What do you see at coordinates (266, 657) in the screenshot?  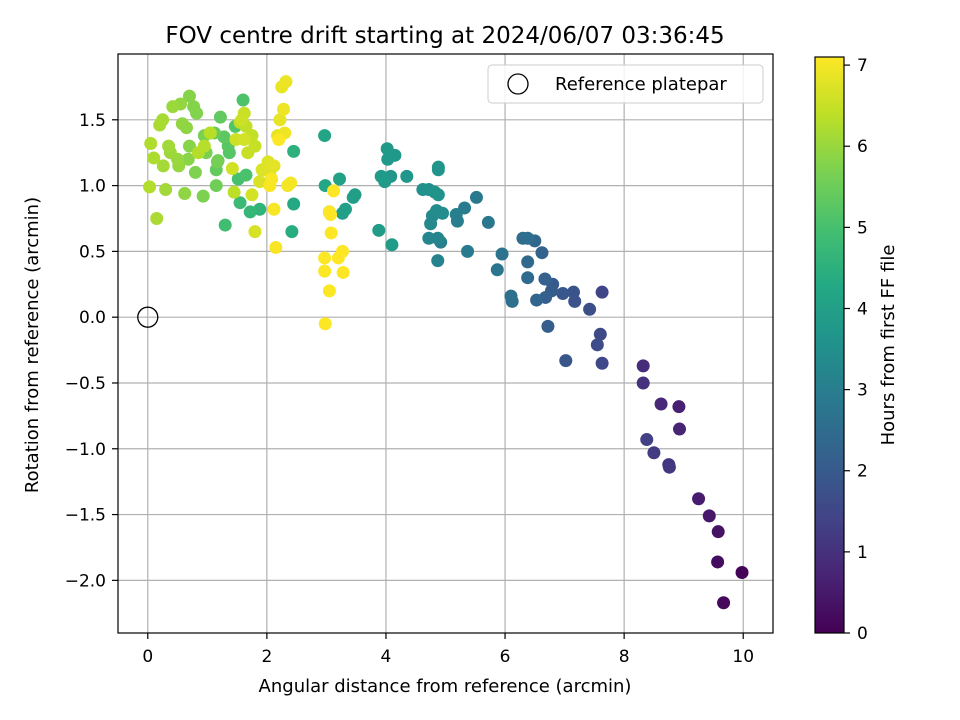 I see `x-tick-label: 2` at bounding box center [266, 657].